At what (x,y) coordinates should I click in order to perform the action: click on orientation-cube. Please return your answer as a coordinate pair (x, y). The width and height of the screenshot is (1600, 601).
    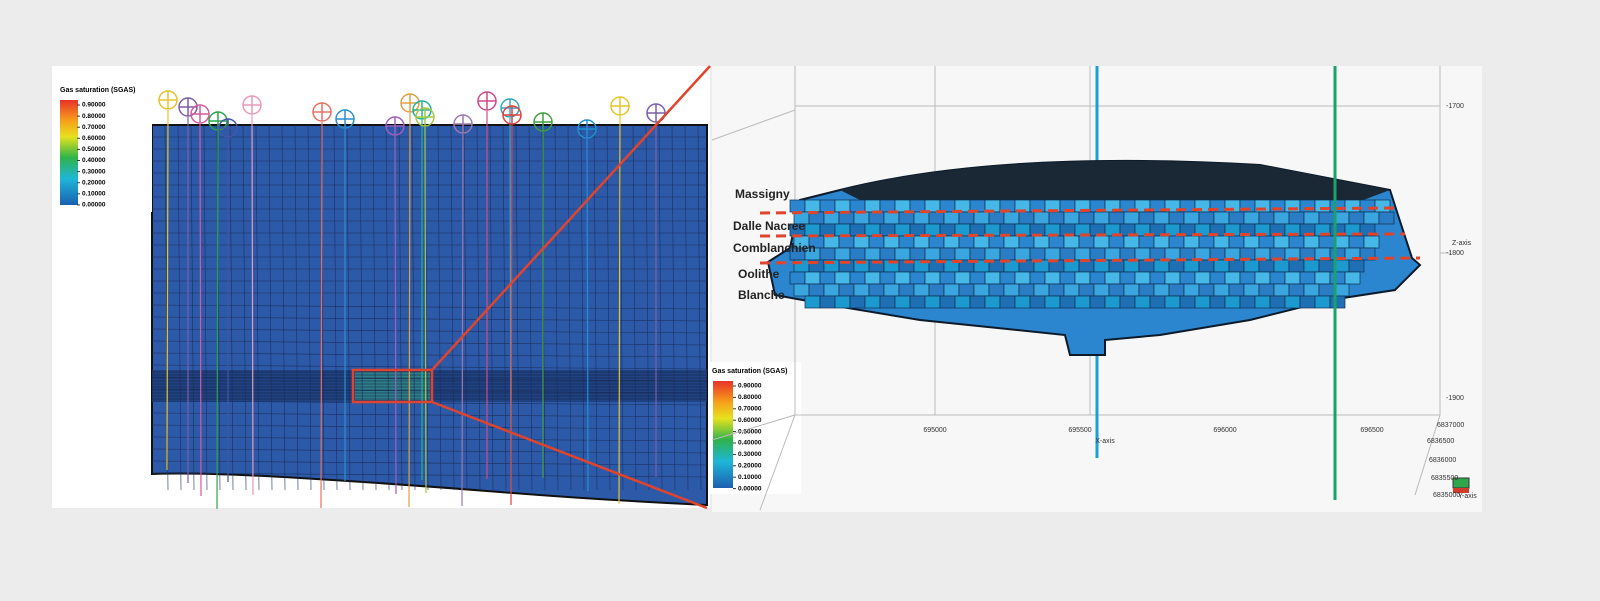
    Looking at the image, I should click on (1461, 490).